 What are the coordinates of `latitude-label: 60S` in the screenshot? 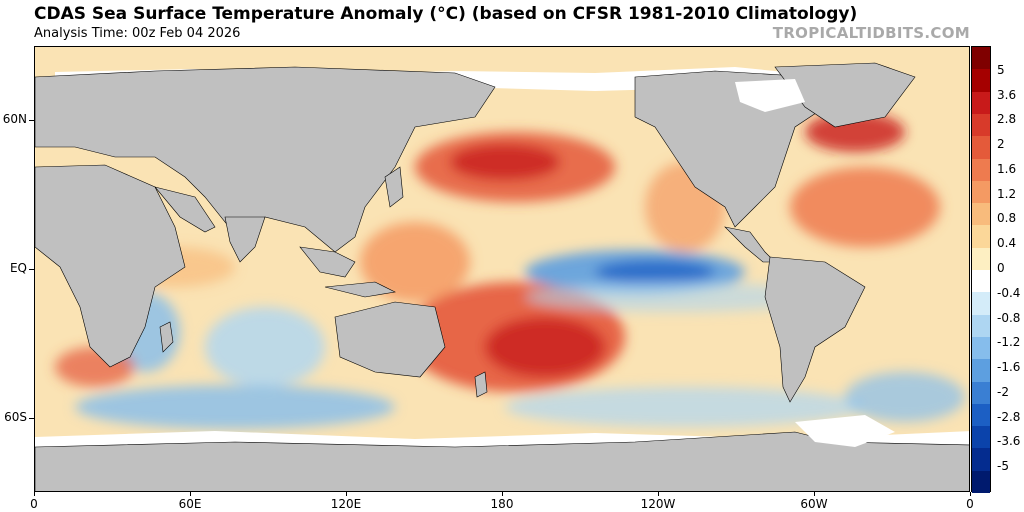 It's located at (15, 416).